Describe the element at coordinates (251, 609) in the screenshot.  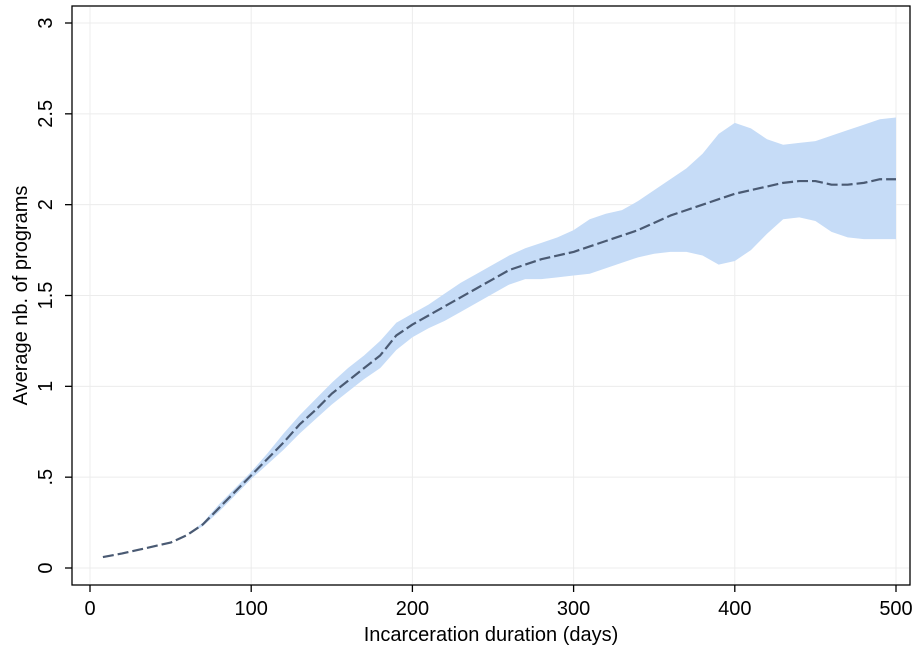
I see `x-tick-label: 100` at that location.